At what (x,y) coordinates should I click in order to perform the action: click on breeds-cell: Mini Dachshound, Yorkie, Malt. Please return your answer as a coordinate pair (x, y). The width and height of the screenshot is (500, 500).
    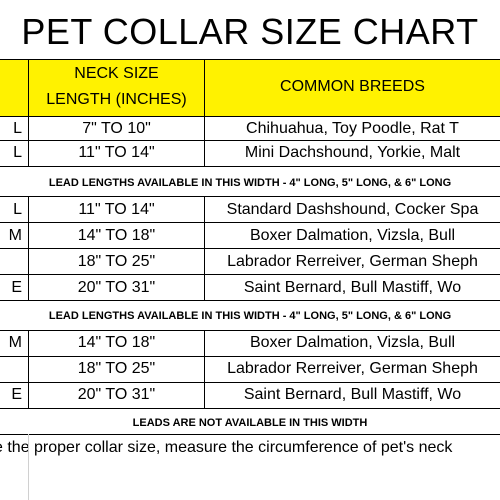
    Looking at the image, I should click on (352, 152).